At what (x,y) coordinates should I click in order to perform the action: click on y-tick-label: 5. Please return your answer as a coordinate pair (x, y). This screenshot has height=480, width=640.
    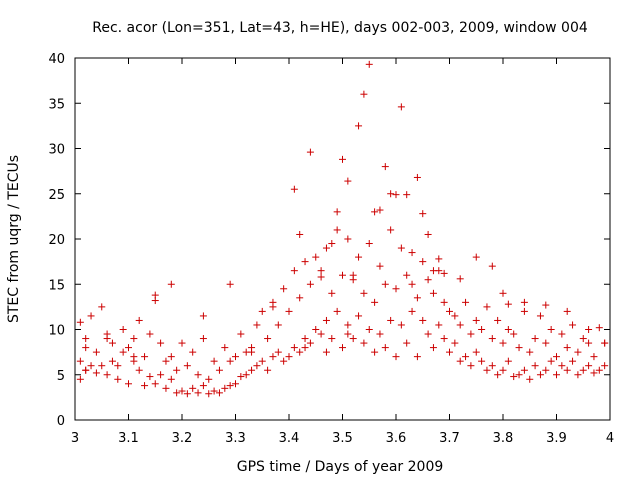
    Looking at the image, I should click on (61, 376).